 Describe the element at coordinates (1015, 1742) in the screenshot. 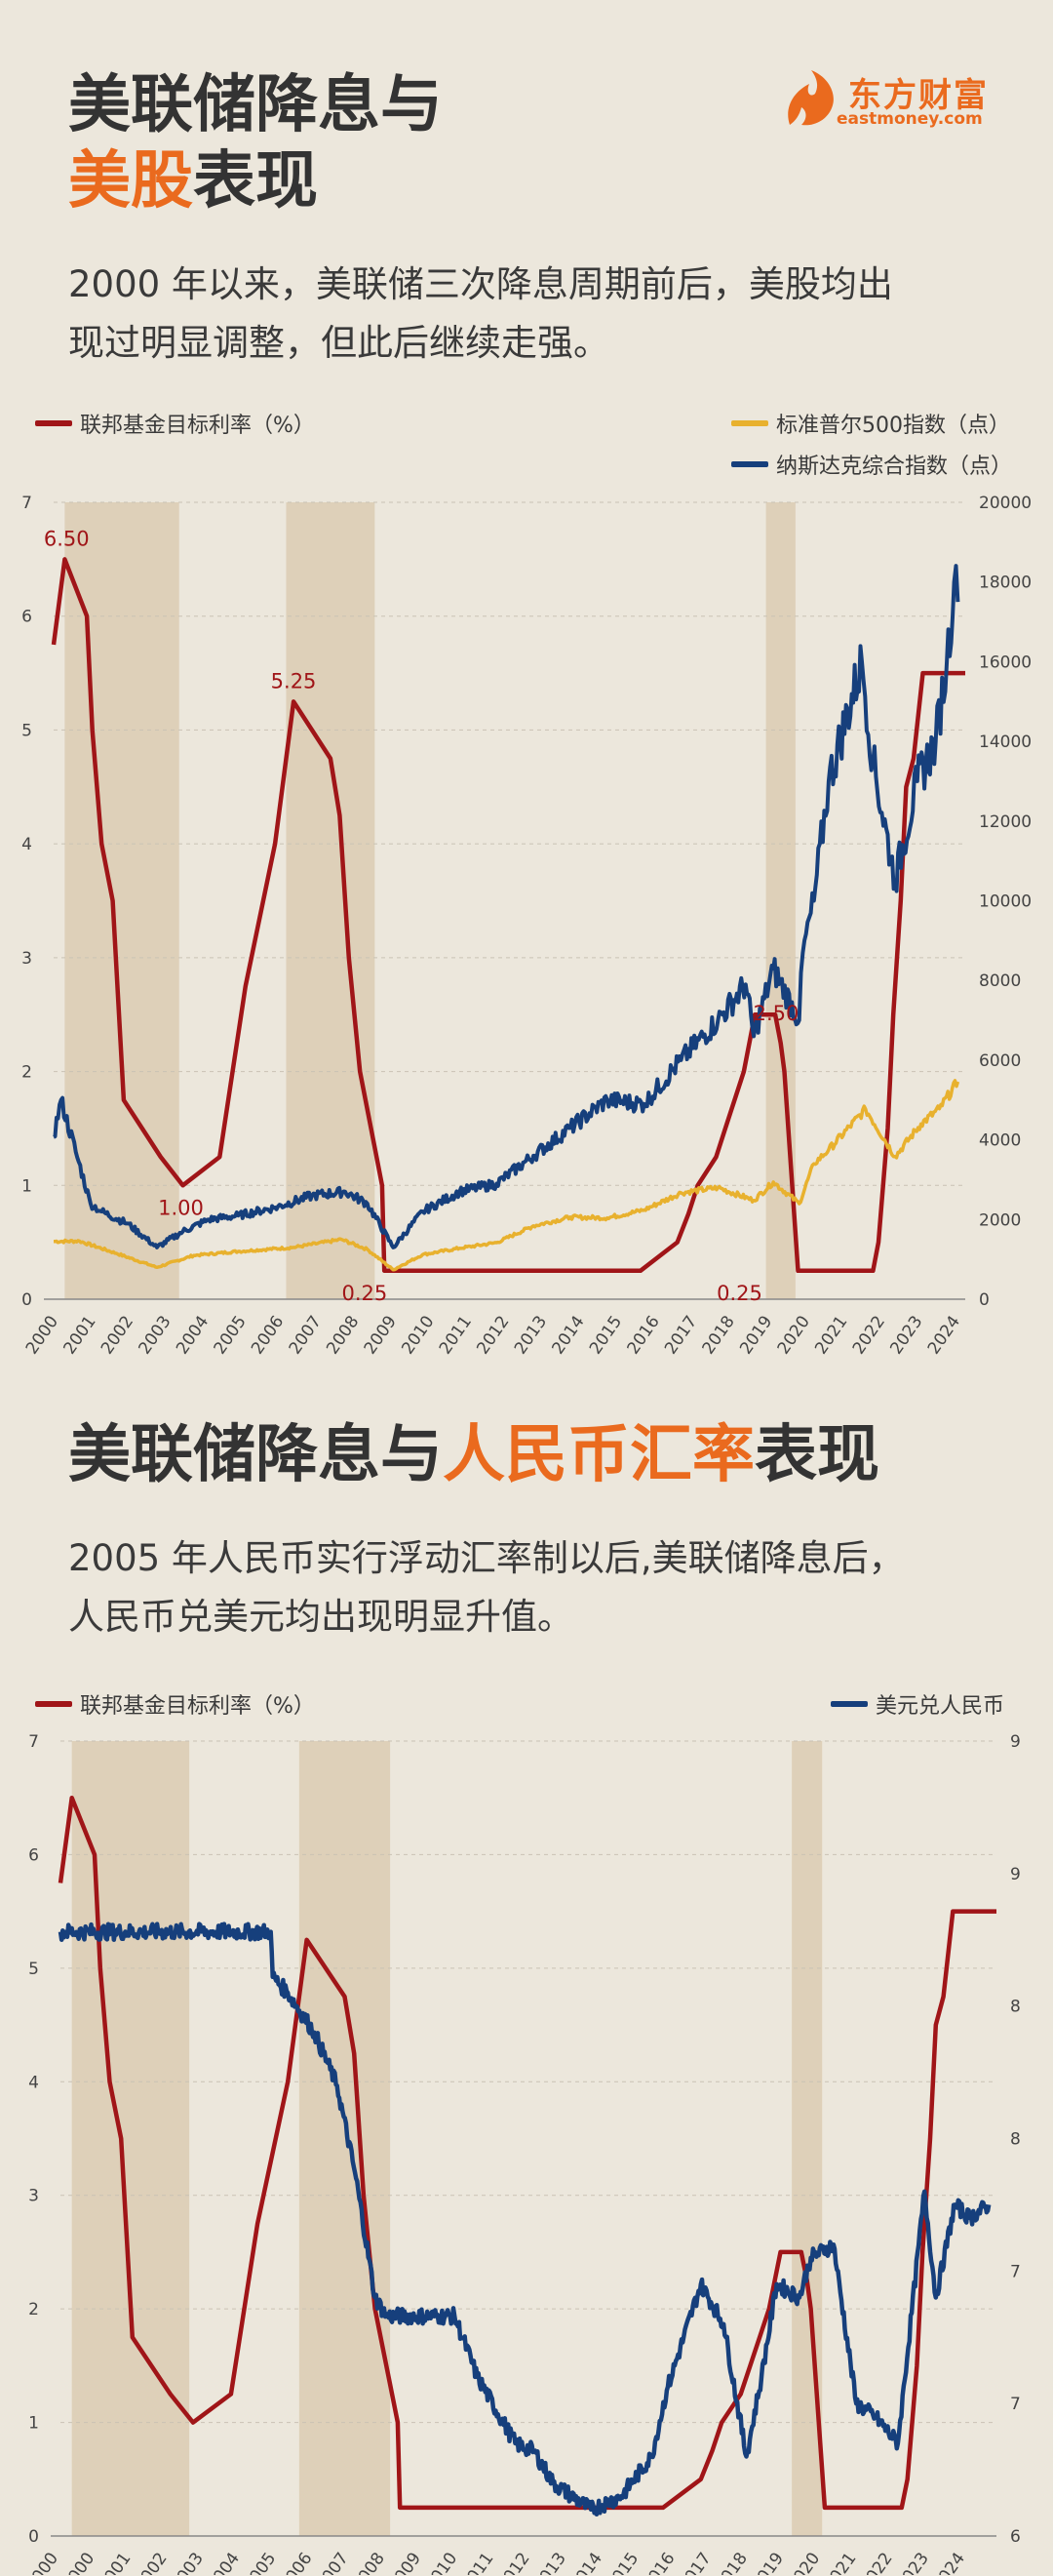

I see `y-right-tick-6: 9` at that location.